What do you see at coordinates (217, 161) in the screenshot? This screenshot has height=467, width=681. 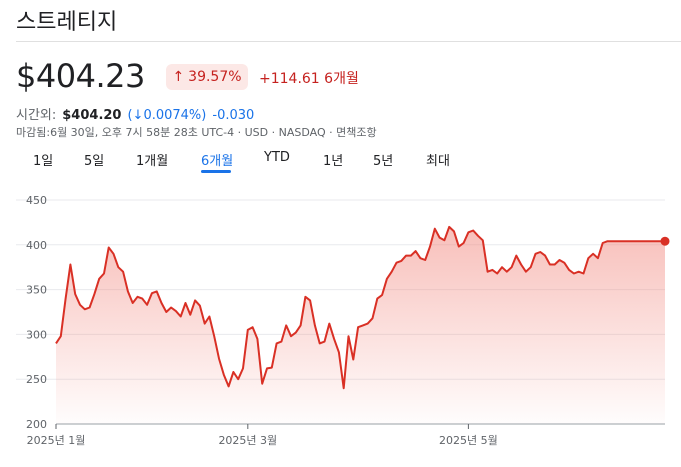 I see `tab-6m: 6개월` at bounding box center [217, 161].